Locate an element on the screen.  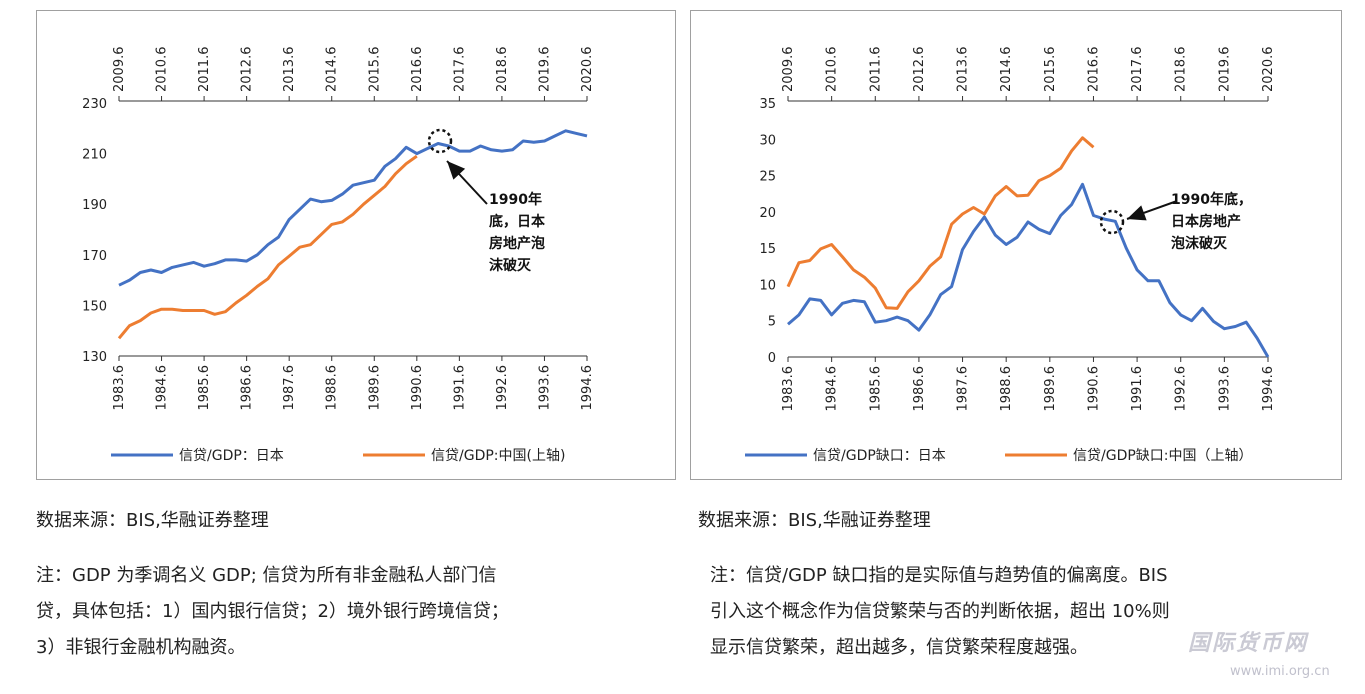
left-top-tick-label: 2016.6 is located at coordinates (417, 70).